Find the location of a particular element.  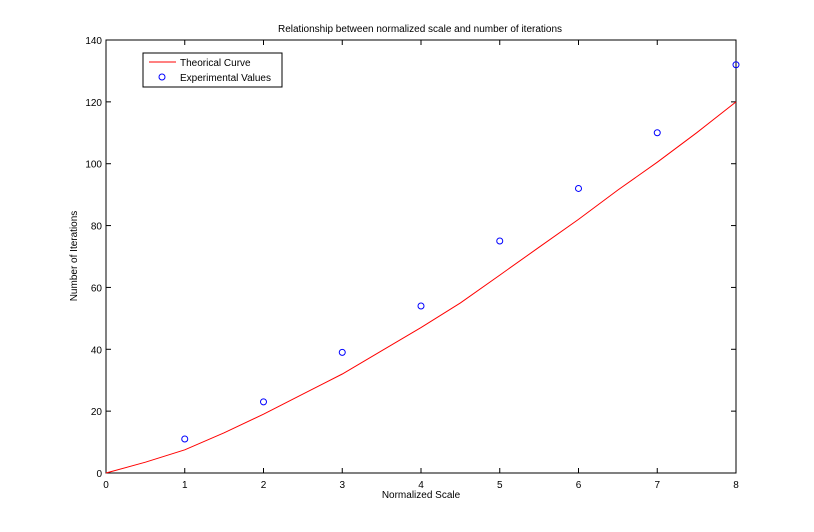

x-tick-label: 8 is located at coordinates (736, 485).